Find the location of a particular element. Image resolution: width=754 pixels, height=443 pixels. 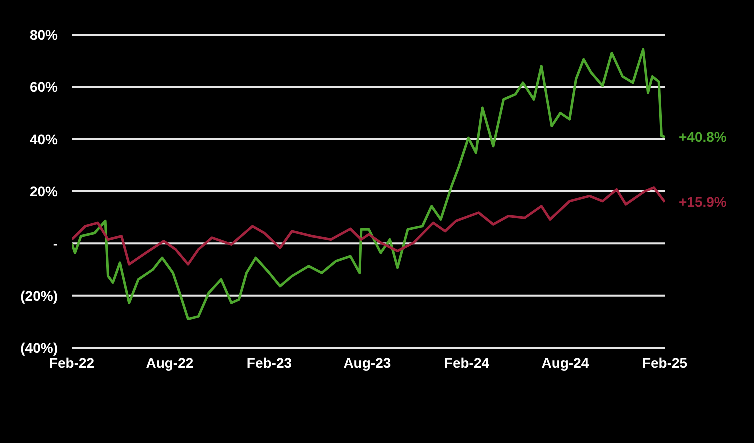

annotation: +40.8% is located at coordinates (703, 137).